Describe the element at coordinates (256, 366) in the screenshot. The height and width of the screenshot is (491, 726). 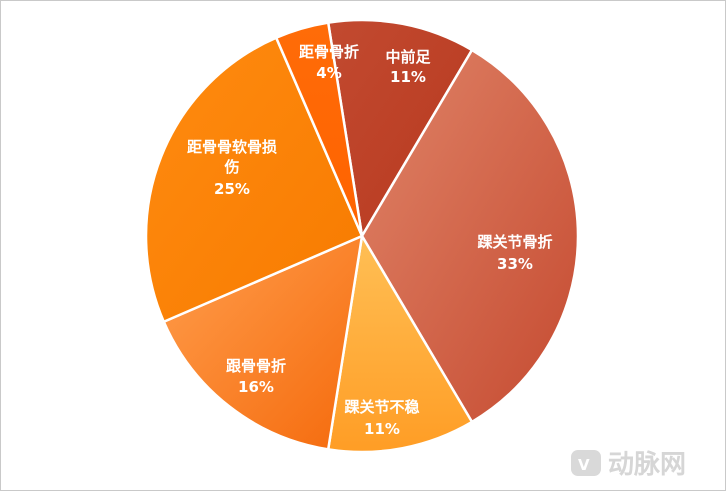
I see `label-calcaneus-fracture-name: 跟骨骨折` at that location.